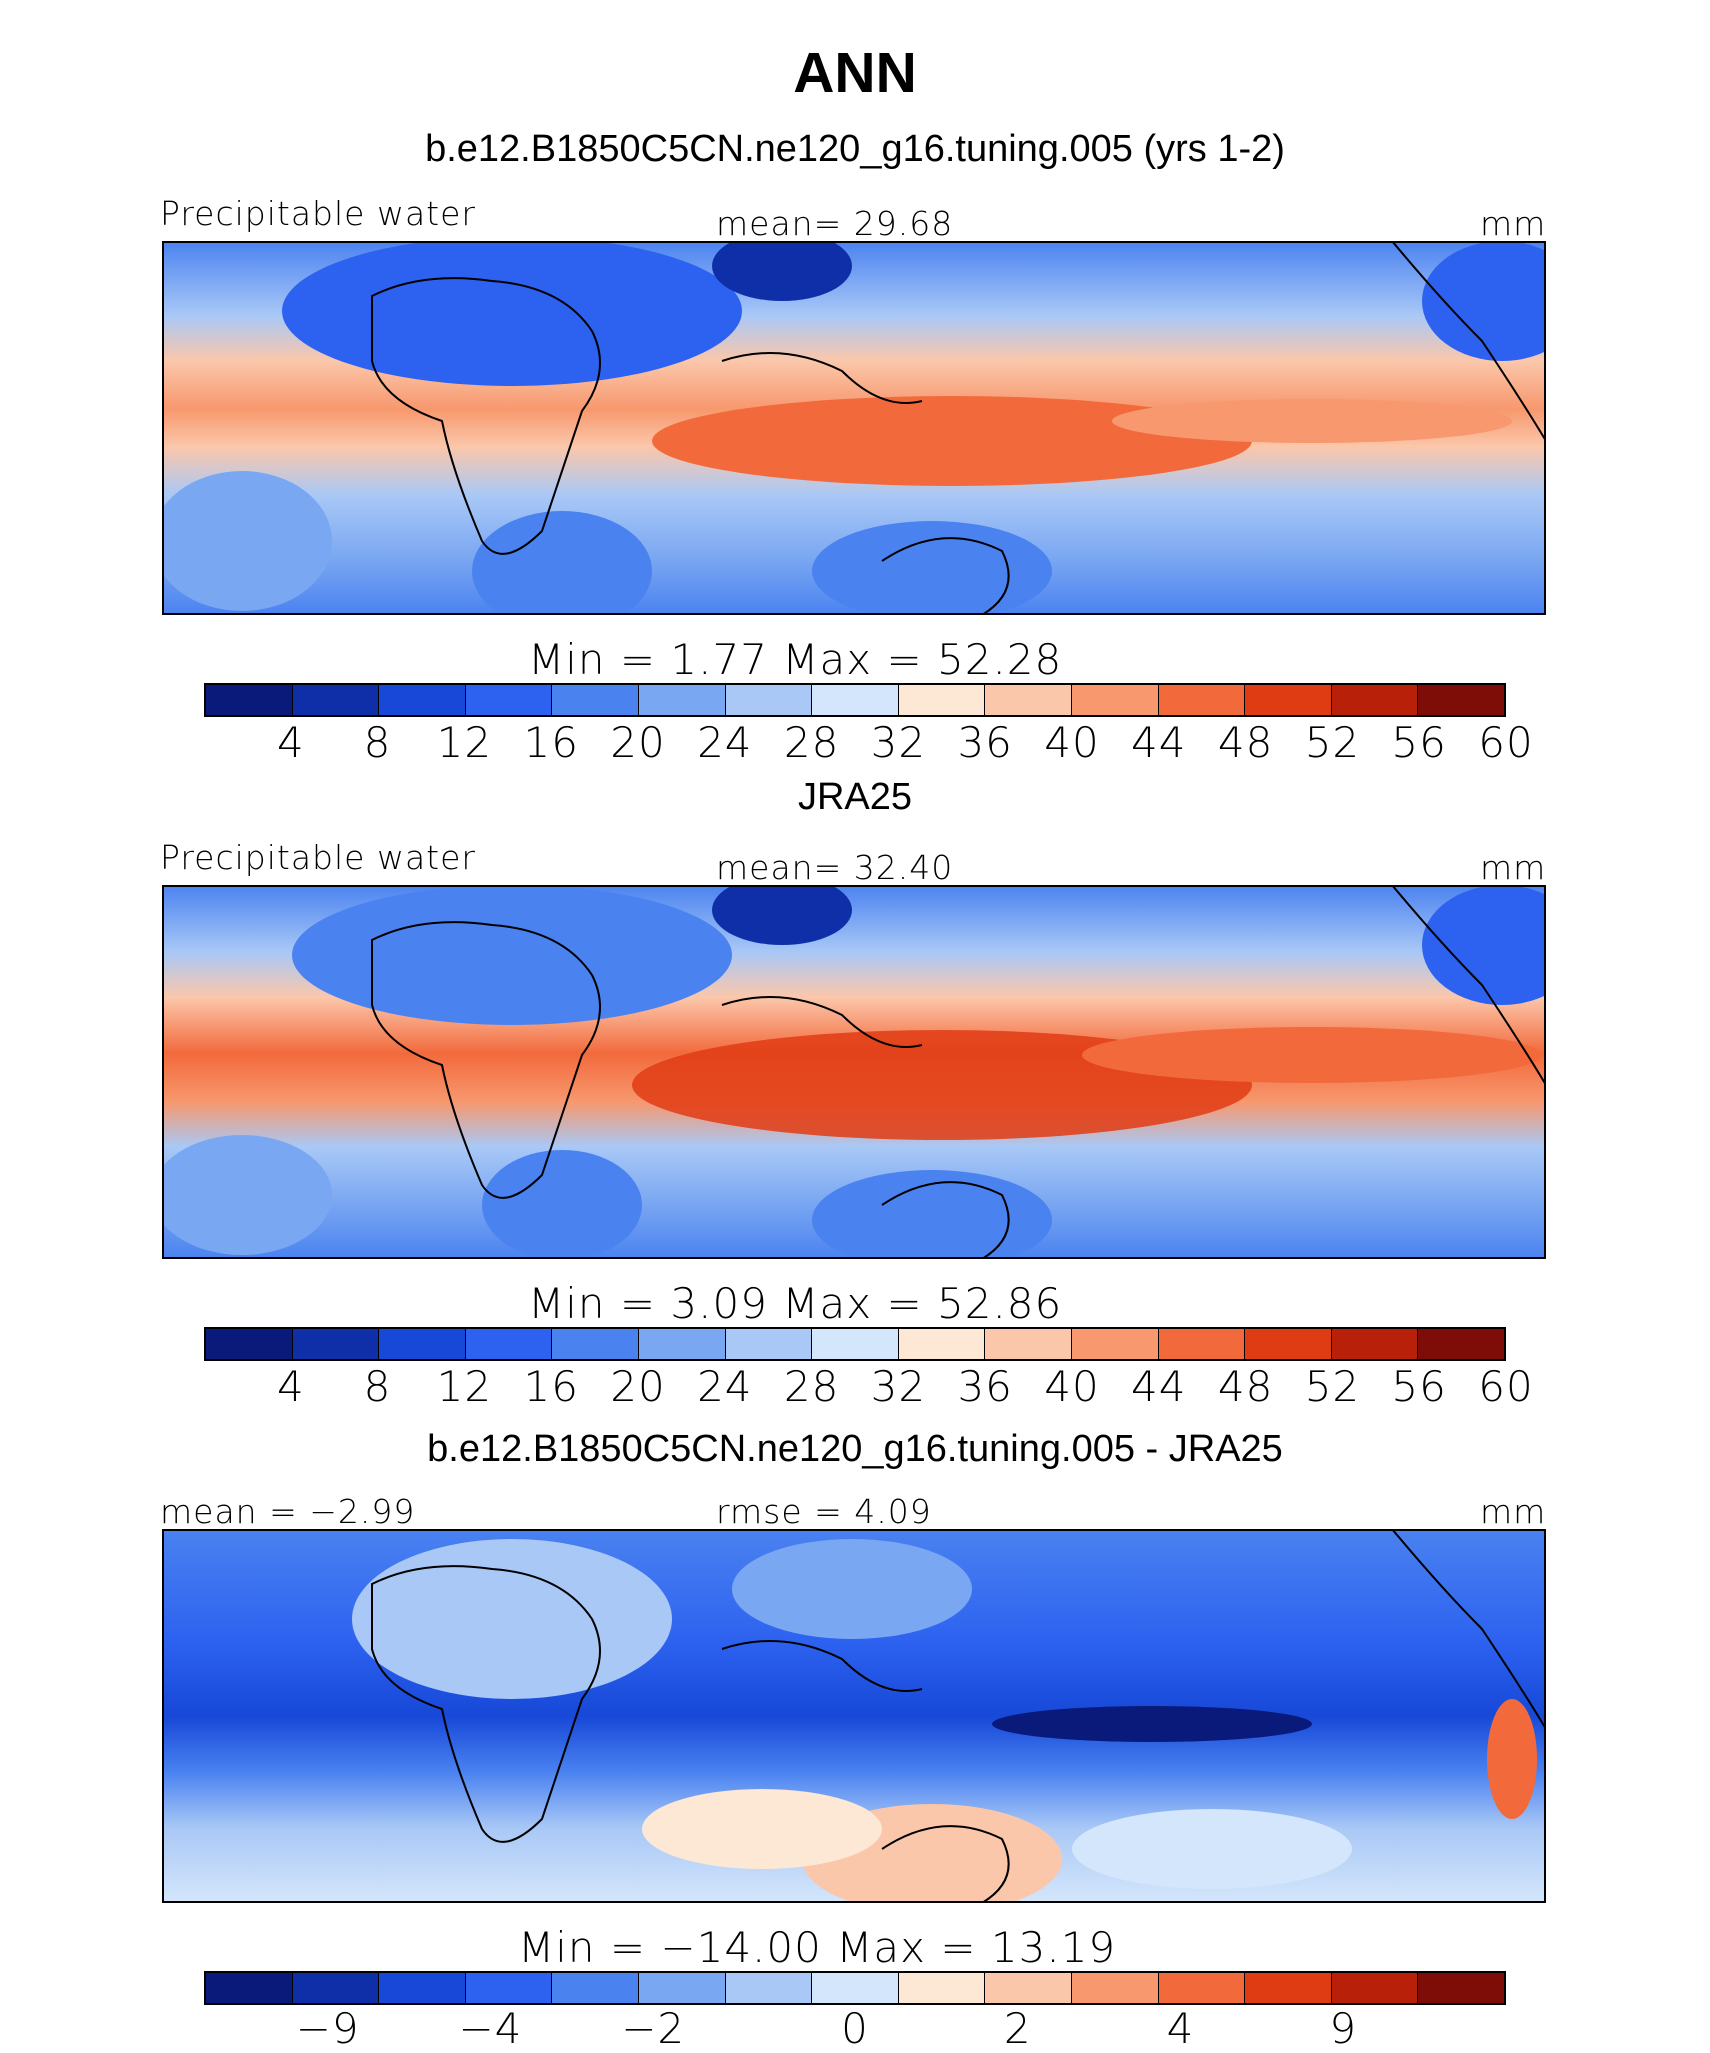 The height and width of the screenshot is (2053, 1710). I want to click on panel-1-units-label: mm, so click(1513, 223).